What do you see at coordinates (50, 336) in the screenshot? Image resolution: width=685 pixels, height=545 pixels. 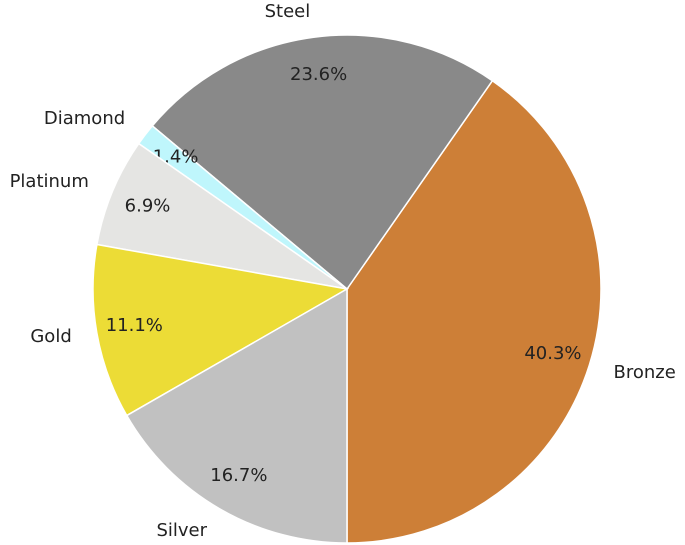 I see `slice-label: Gold` at bounding box center [50, 336].